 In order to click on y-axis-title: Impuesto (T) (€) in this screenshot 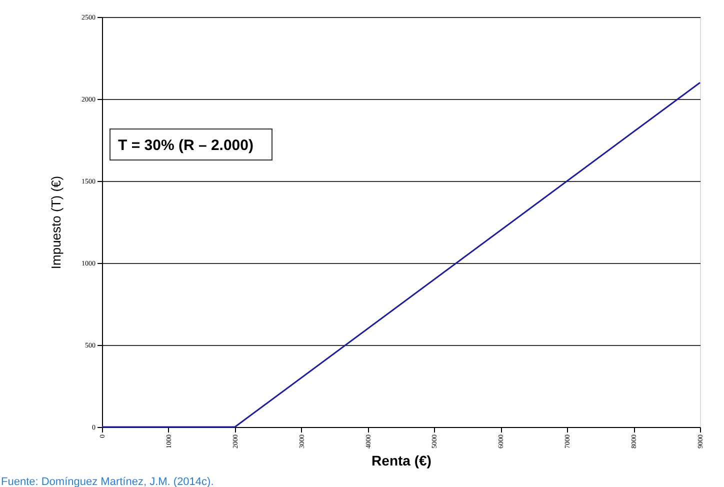, I will do `click(56, 223)`.